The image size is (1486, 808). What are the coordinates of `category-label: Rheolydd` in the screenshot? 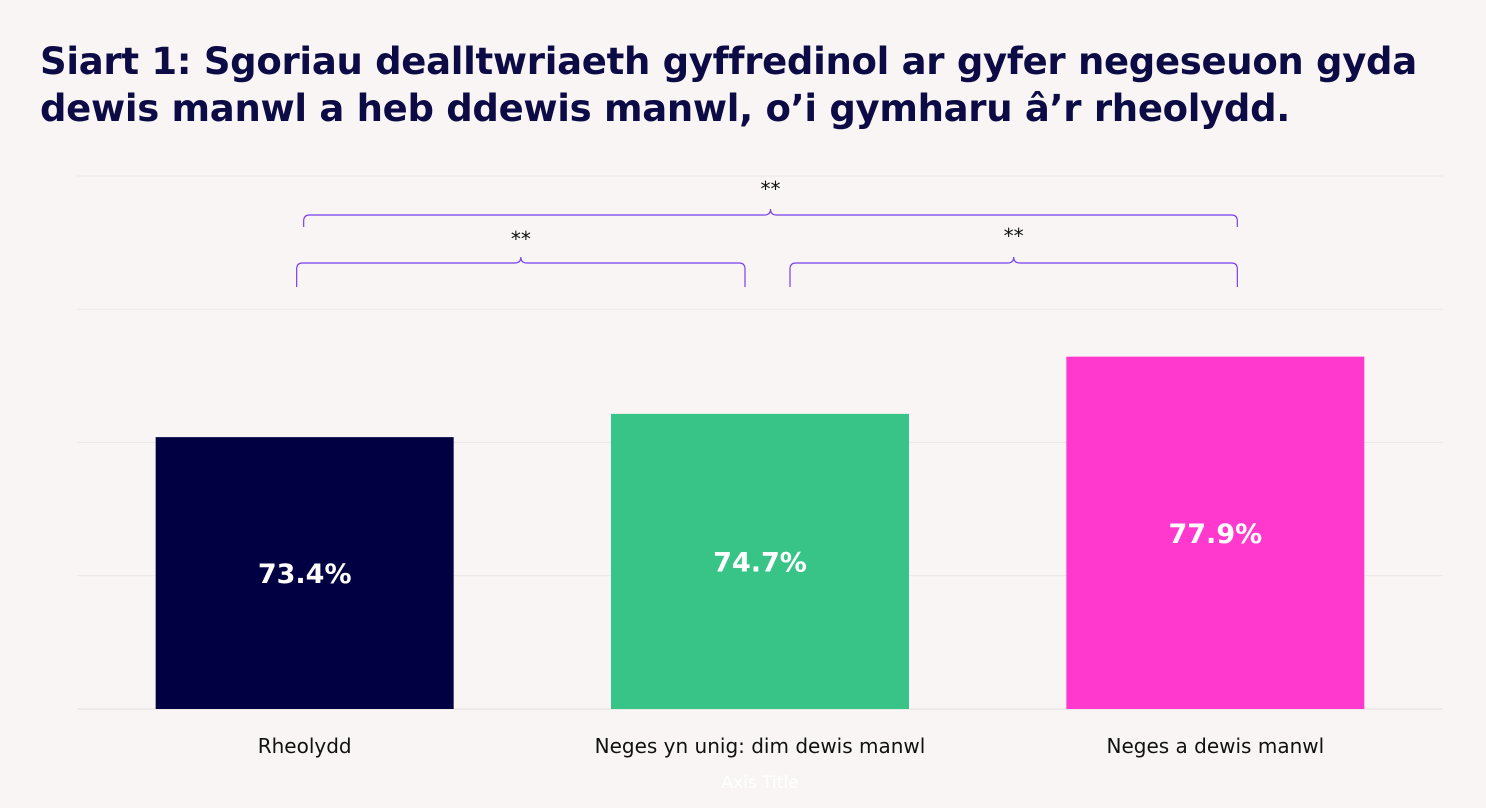 It's located at (305, 746).